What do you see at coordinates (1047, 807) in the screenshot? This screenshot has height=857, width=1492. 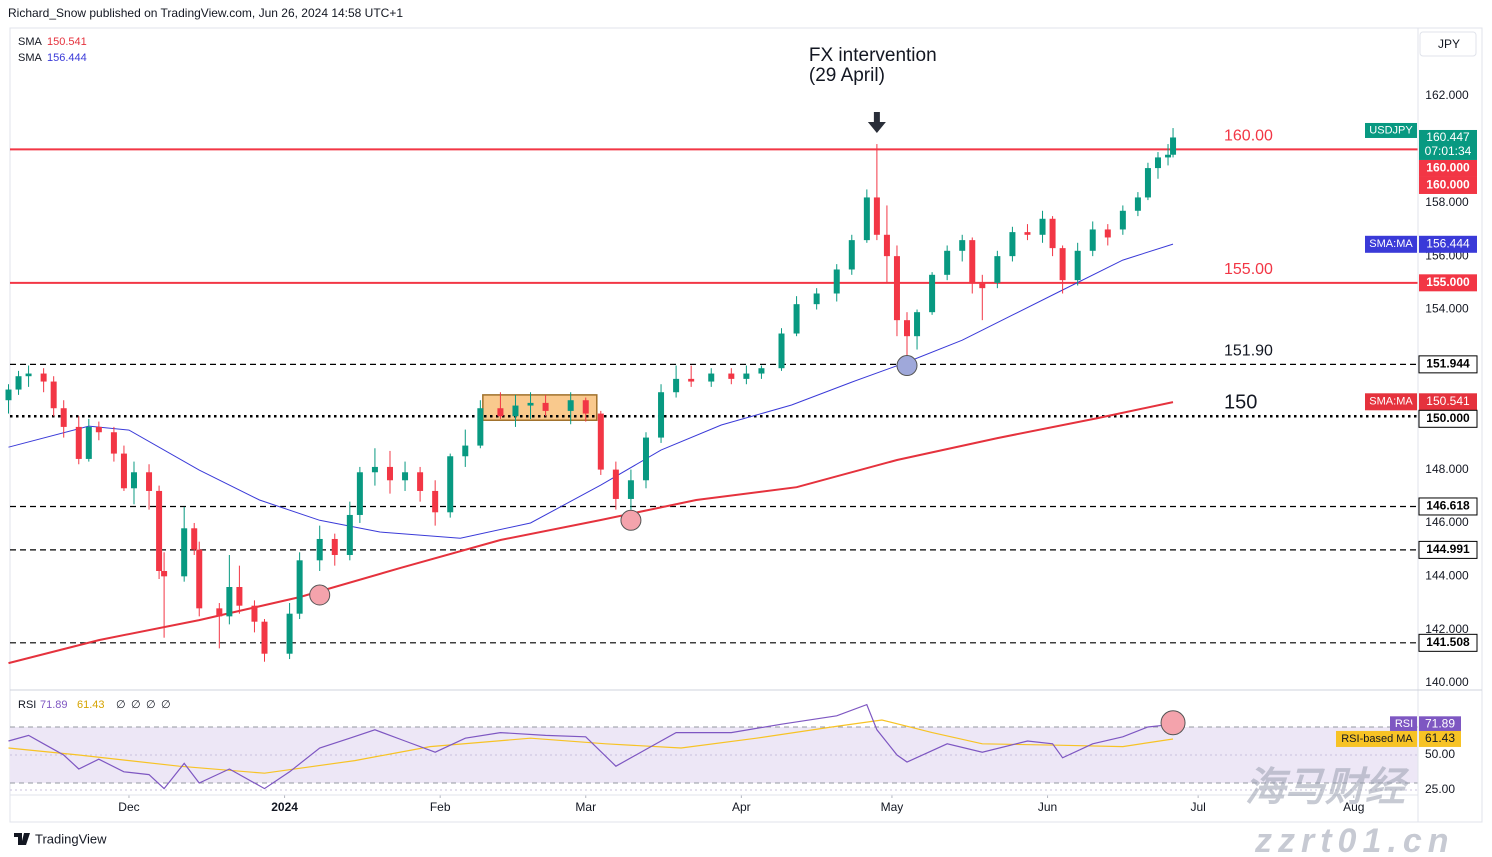 I see `x-tick-label: Jun` at bounding box center [1047, 807].